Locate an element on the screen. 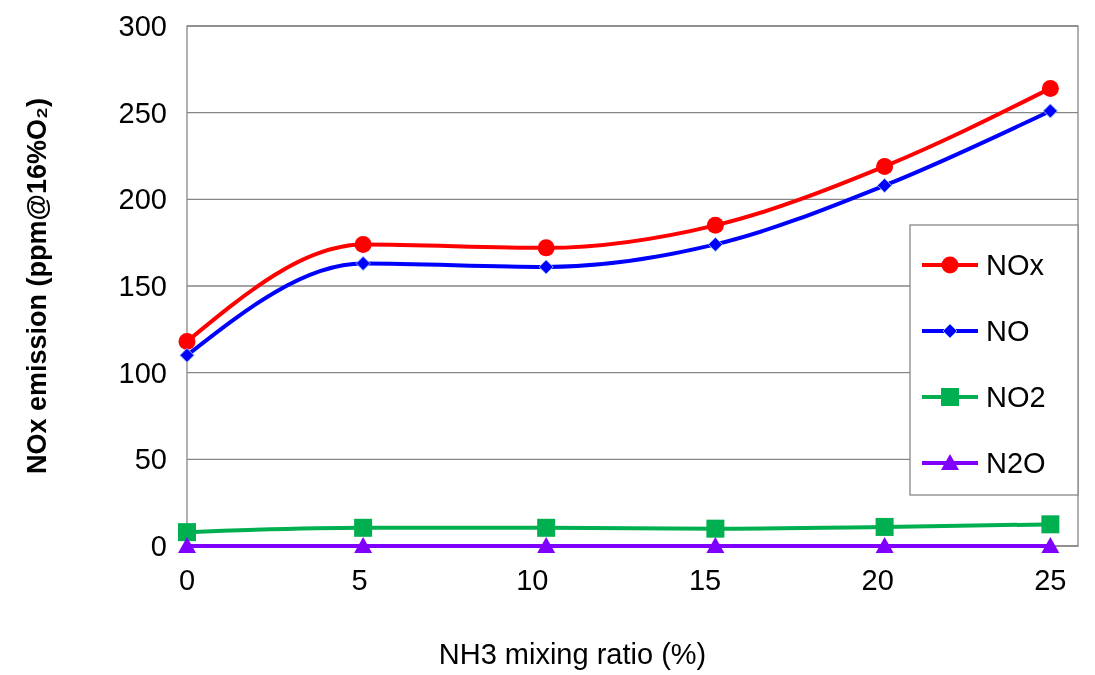  y-tick-label: 150 is located at coordinates (142, 286).